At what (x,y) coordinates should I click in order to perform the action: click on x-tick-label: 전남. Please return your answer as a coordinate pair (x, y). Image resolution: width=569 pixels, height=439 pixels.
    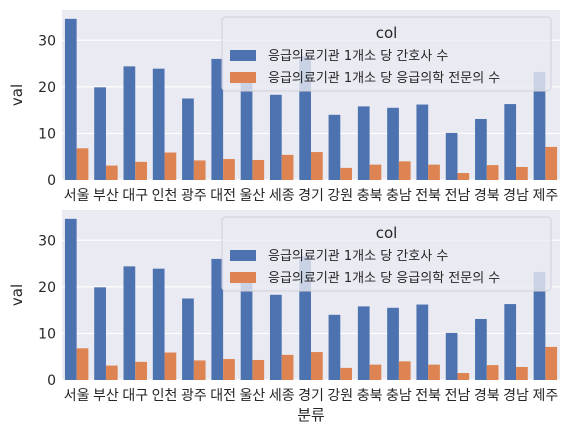
    Looking at the image, I should click on (458, 196).